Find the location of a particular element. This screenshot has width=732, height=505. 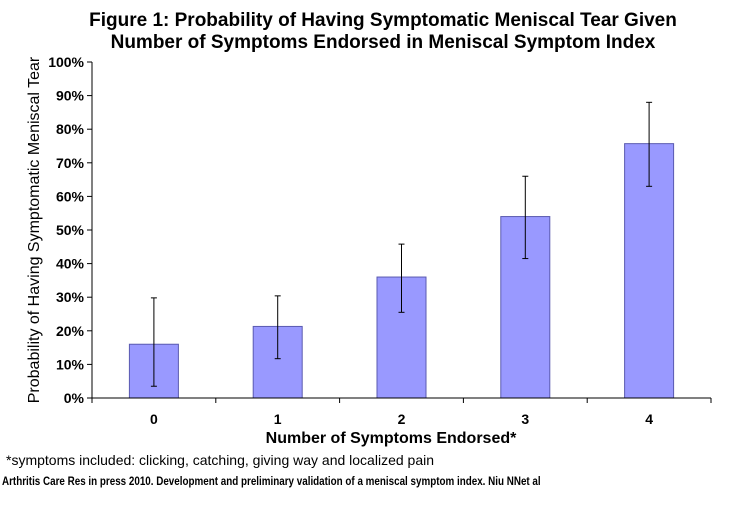

y-tick-label-90pct: 90% is located at coordinates (70, 96).